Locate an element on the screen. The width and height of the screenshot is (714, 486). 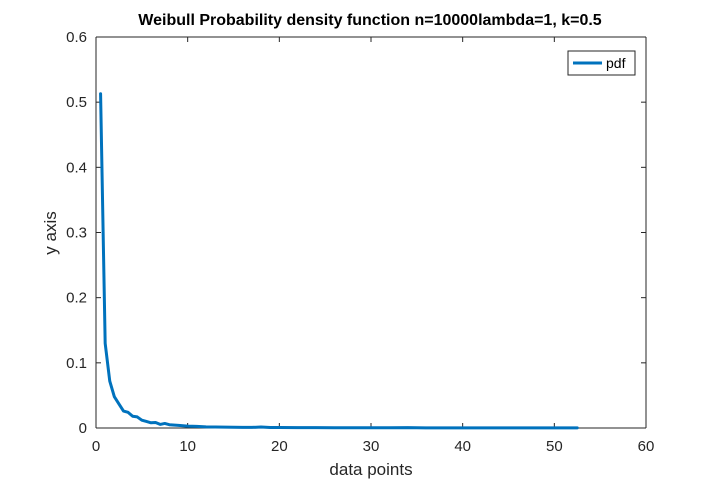
y-tick-label: 0 is located at coordinates (83, 428).